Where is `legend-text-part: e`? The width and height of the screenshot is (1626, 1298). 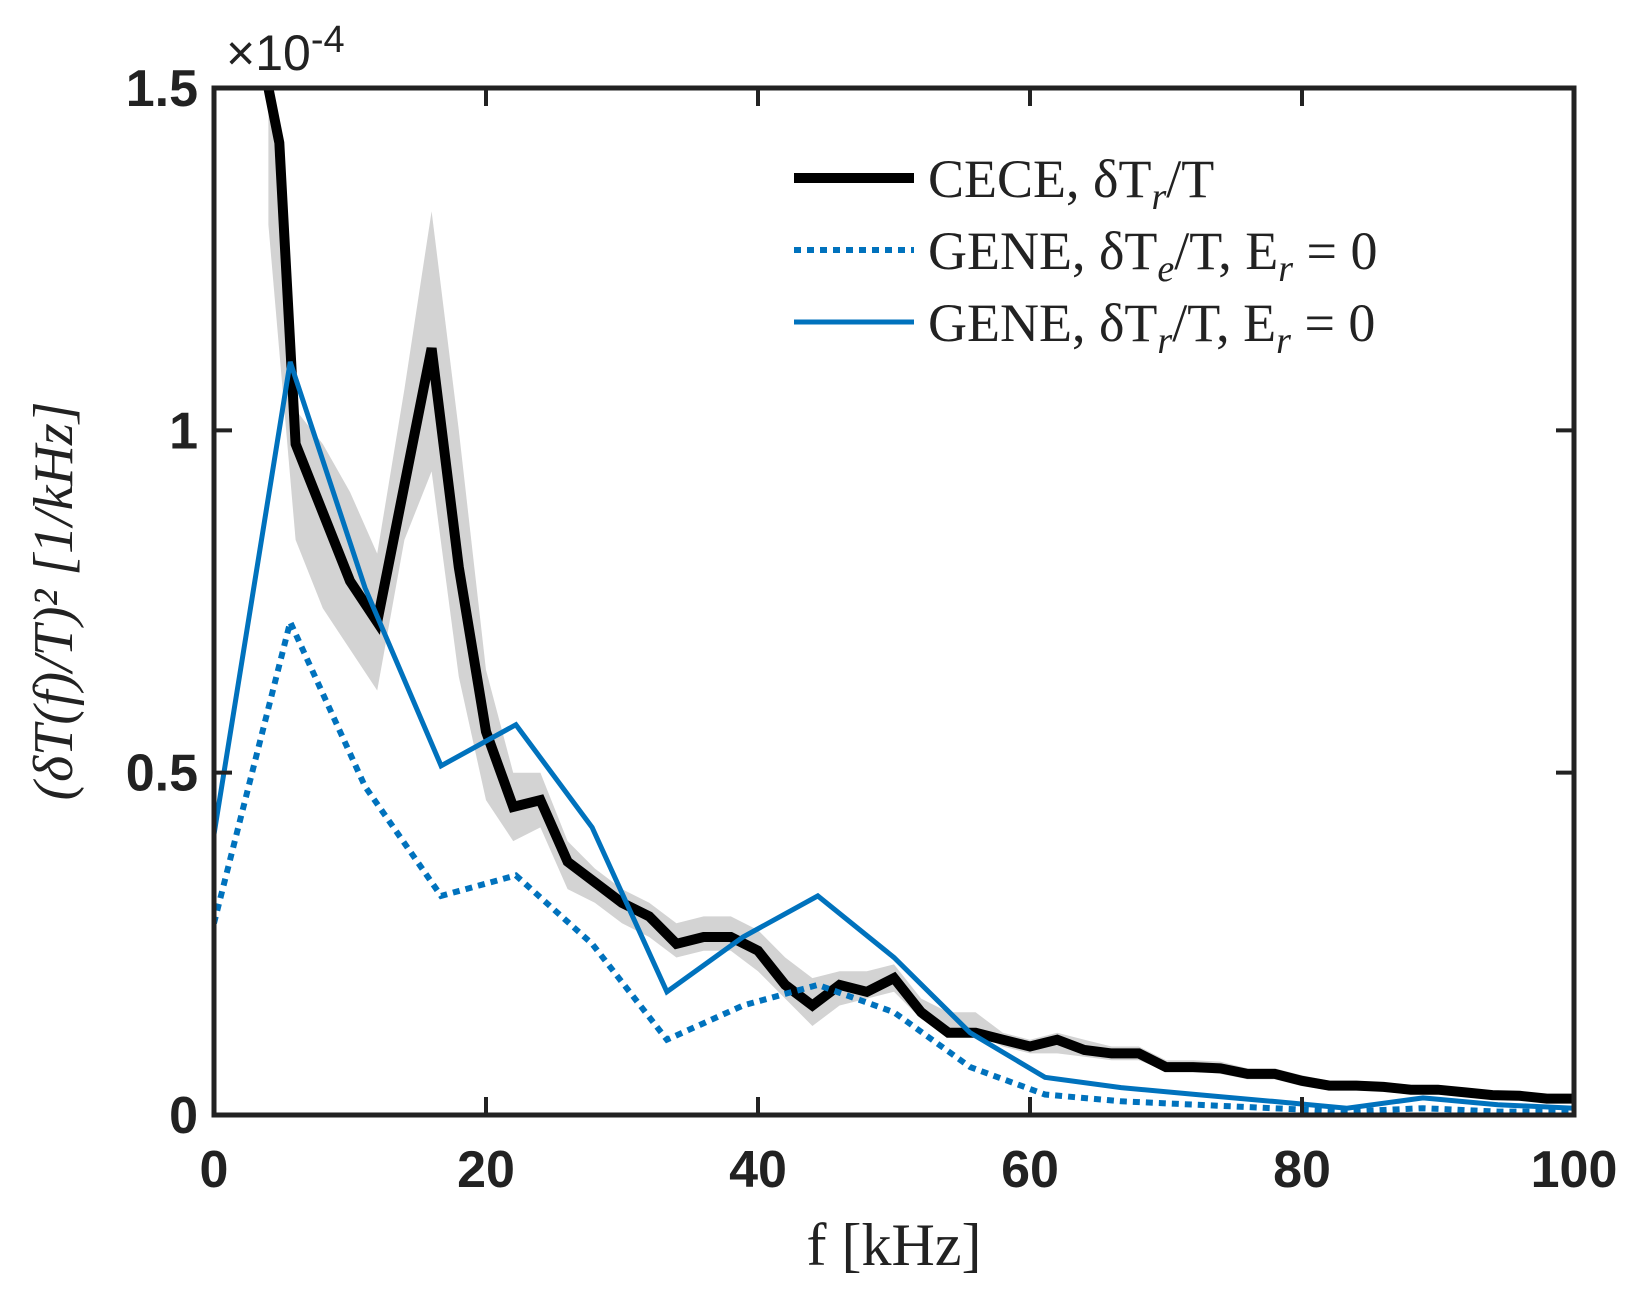
legend-text-part: e is located at coordinates (1165, 269).